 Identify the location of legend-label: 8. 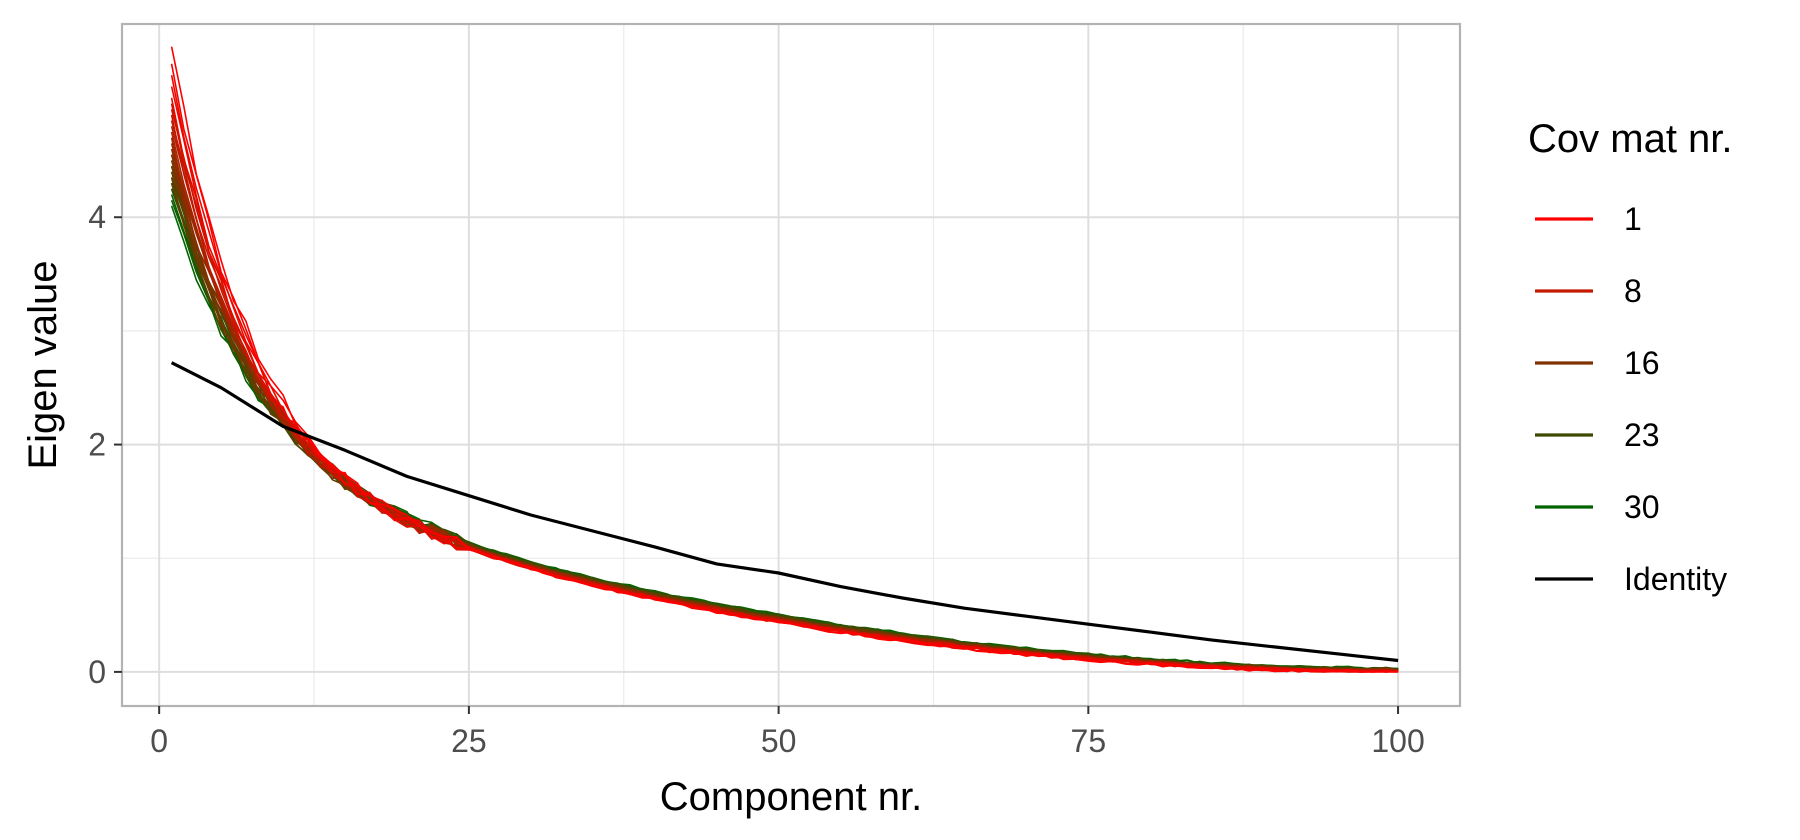
(1633, 291).